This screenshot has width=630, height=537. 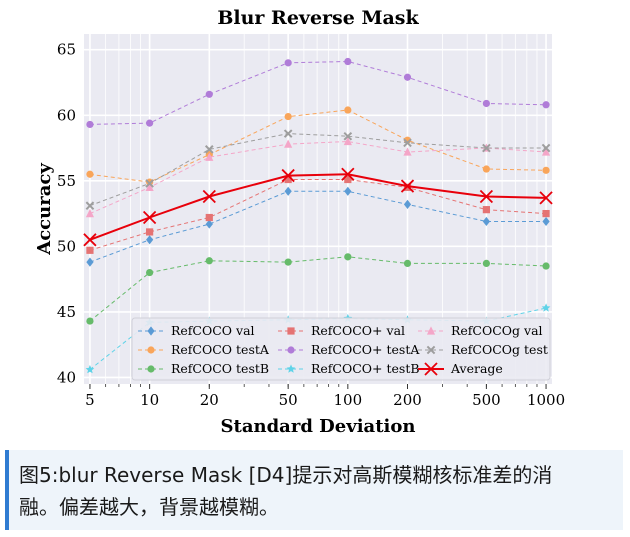 I want to click on y-axis-label: Accuracy, so click(x=44, y=209).